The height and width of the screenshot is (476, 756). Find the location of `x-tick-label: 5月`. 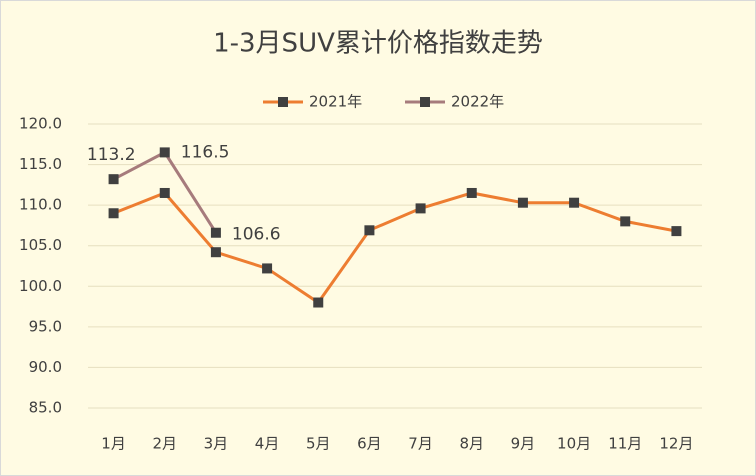

x-tick-label: 5月 is located at coordinates (318, 444).